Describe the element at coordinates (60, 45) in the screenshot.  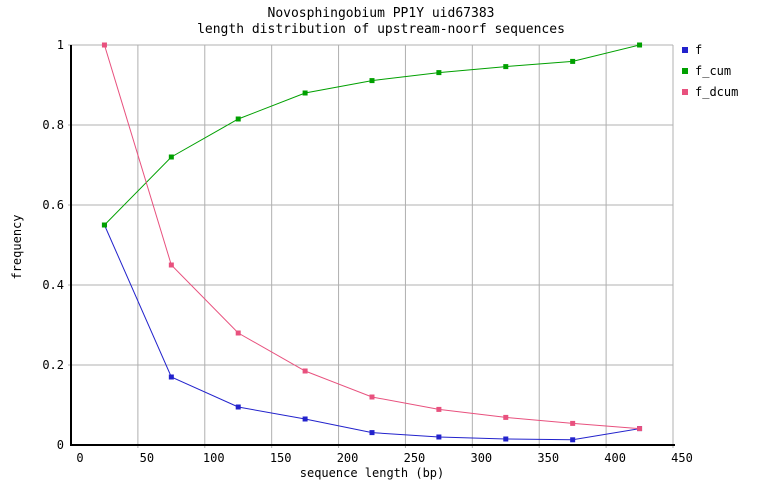
I see `y-tick-label: 1` at that location.